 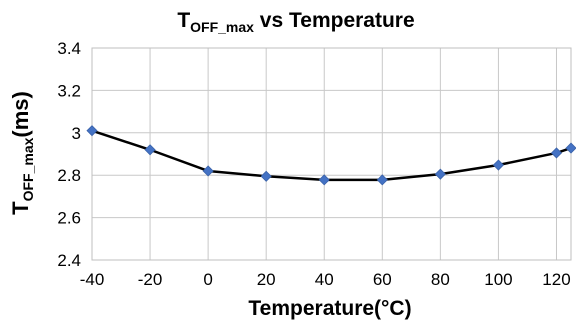 I want to click on y-tick-label: 2.4, so click(x=69, y=260).